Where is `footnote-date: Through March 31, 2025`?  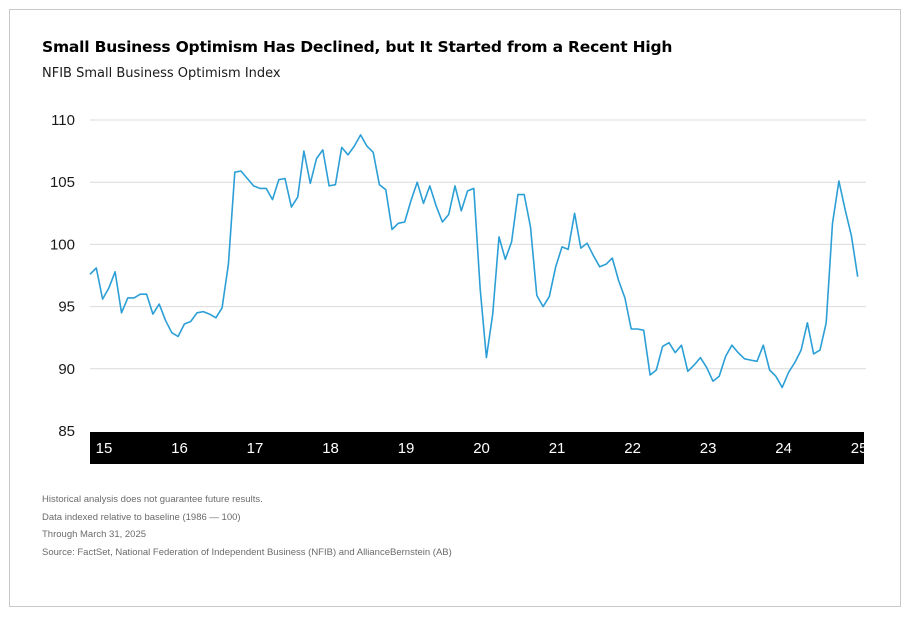 footnote-date: Through March 31, 2025 is located at coordinates (94, 534).